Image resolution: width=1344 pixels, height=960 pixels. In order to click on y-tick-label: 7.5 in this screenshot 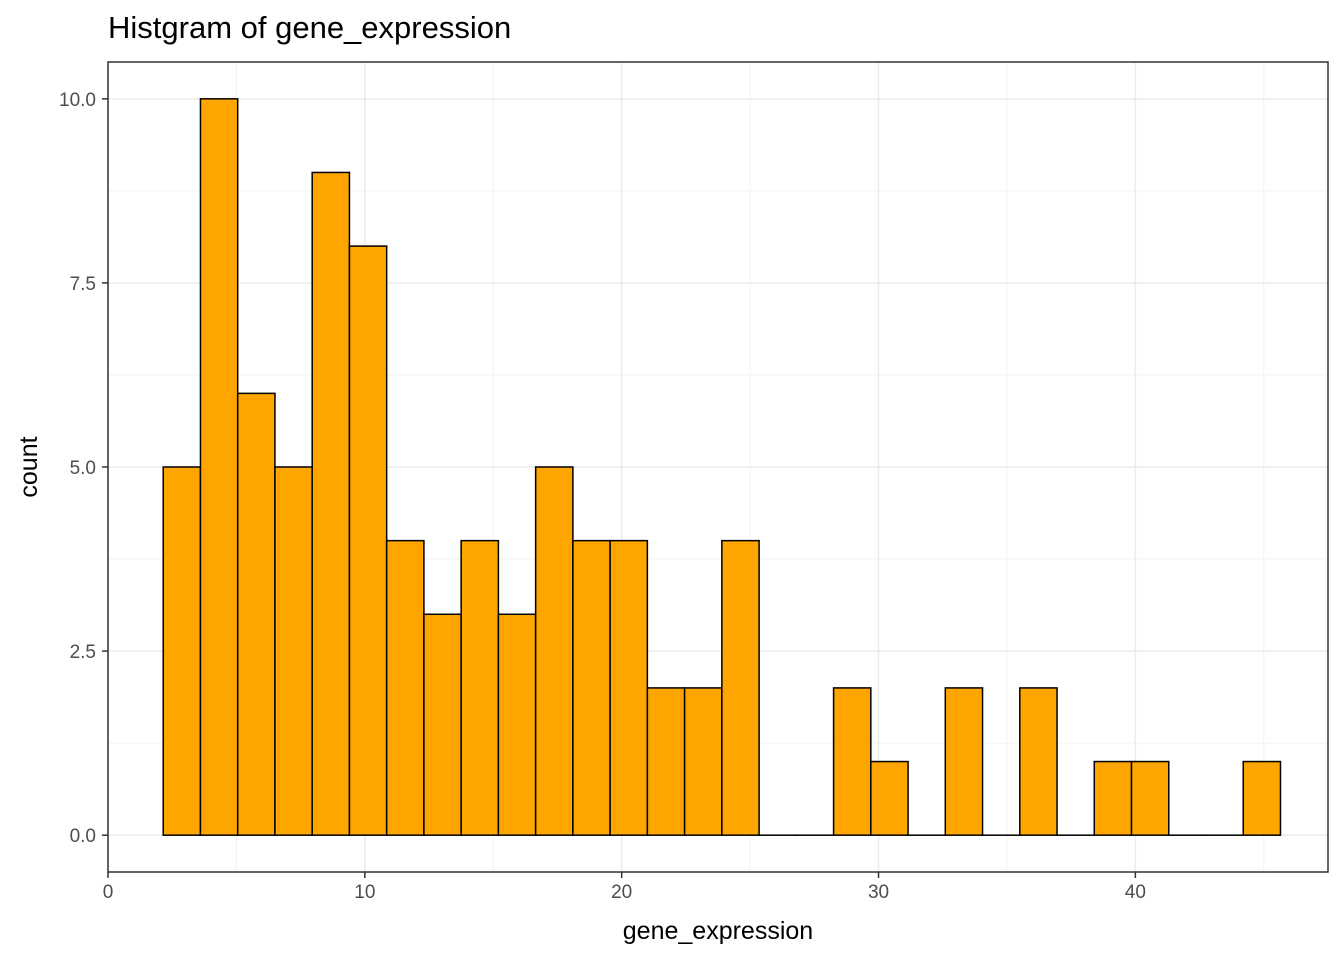, I will do `click(83, 284)`.